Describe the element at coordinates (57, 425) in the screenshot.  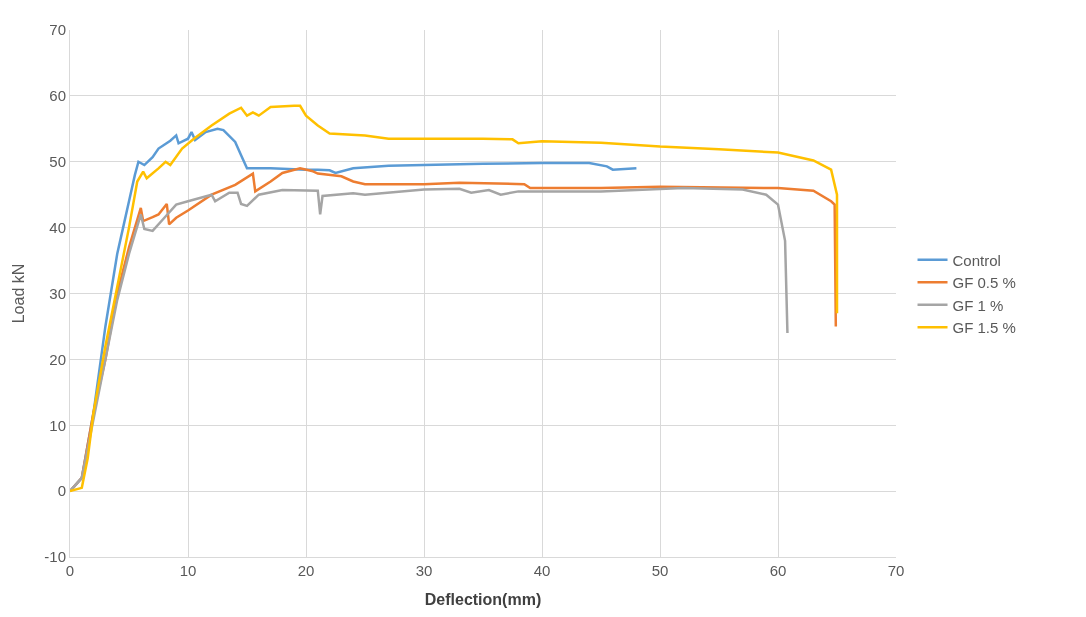
I see `y-tick-label: 10` at that location.